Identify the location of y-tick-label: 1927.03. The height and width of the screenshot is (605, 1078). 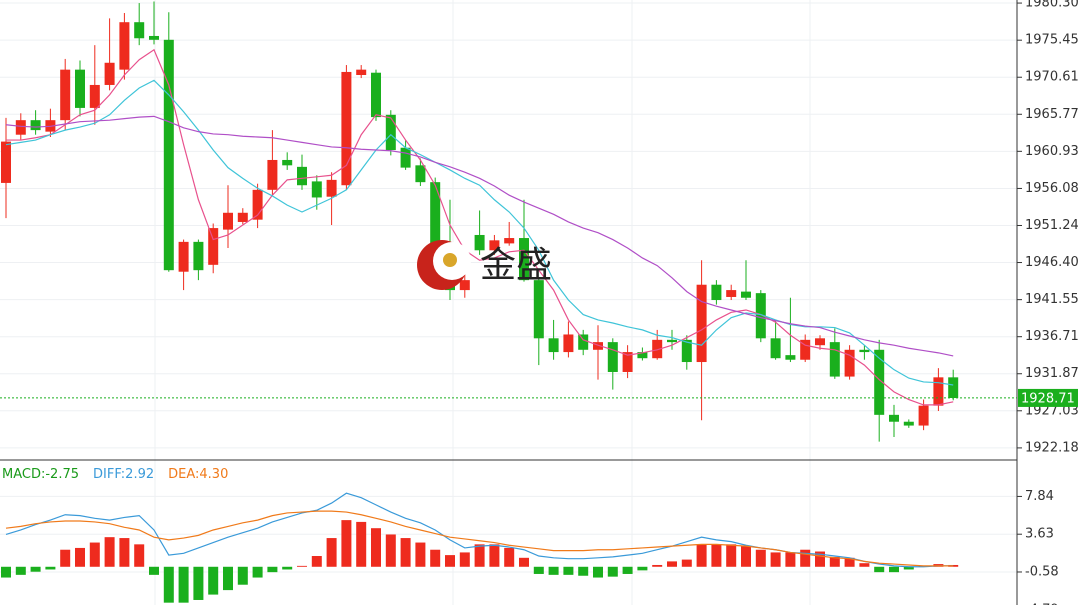
(1051, 410).